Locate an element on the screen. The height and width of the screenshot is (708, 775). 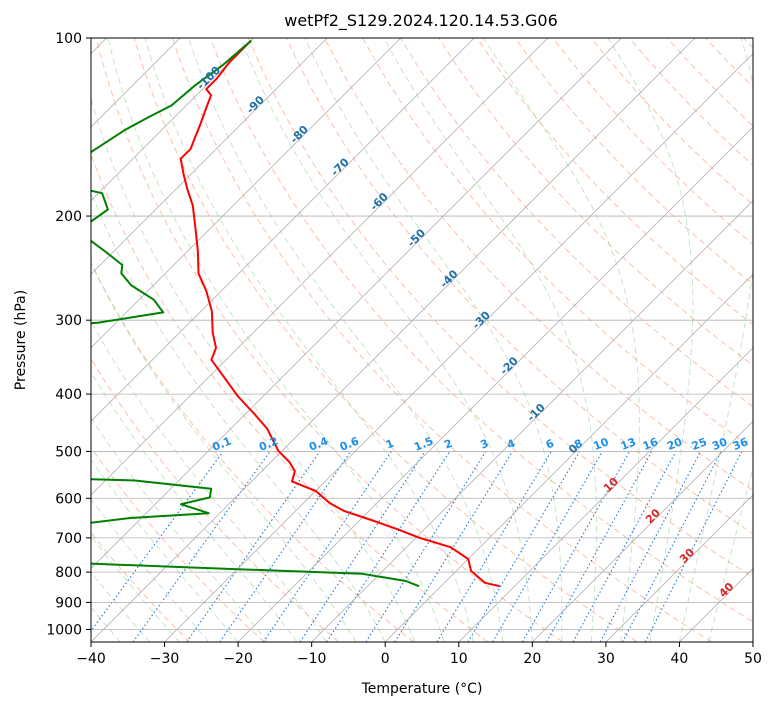
x-tick-label: 30 is located at coordinates (606, 659).